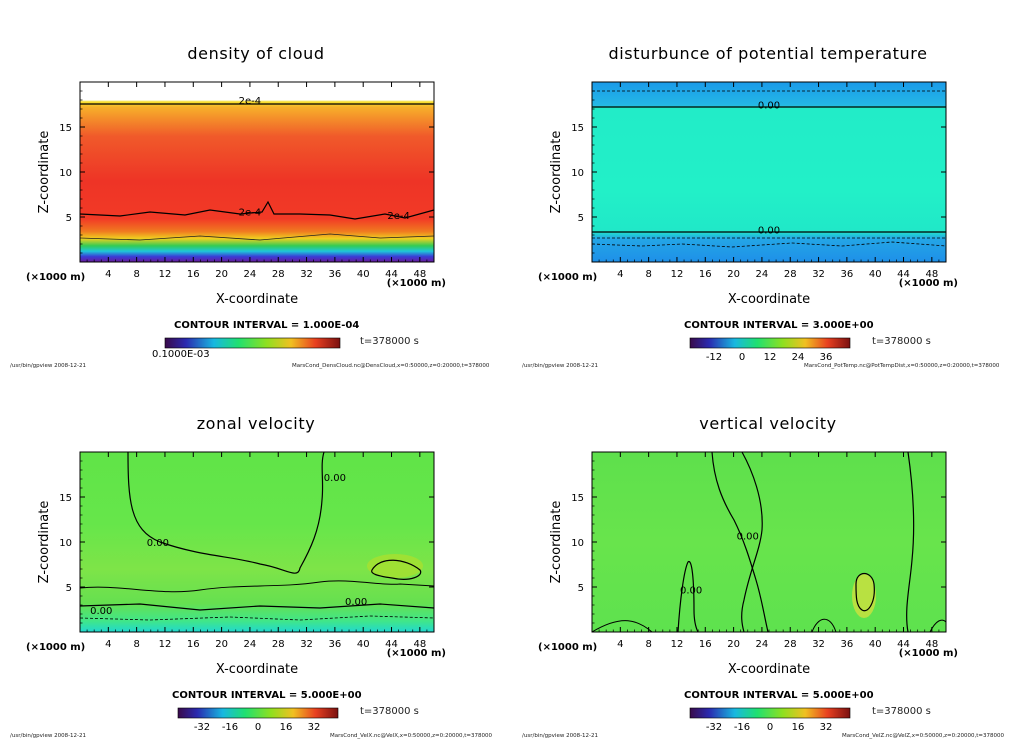 The image size is (1024, 740). What do you see at coordinates (314, 727) in the screenshot?
I see `colorbar-tick-label: 32` at bounding box center [314, 727].